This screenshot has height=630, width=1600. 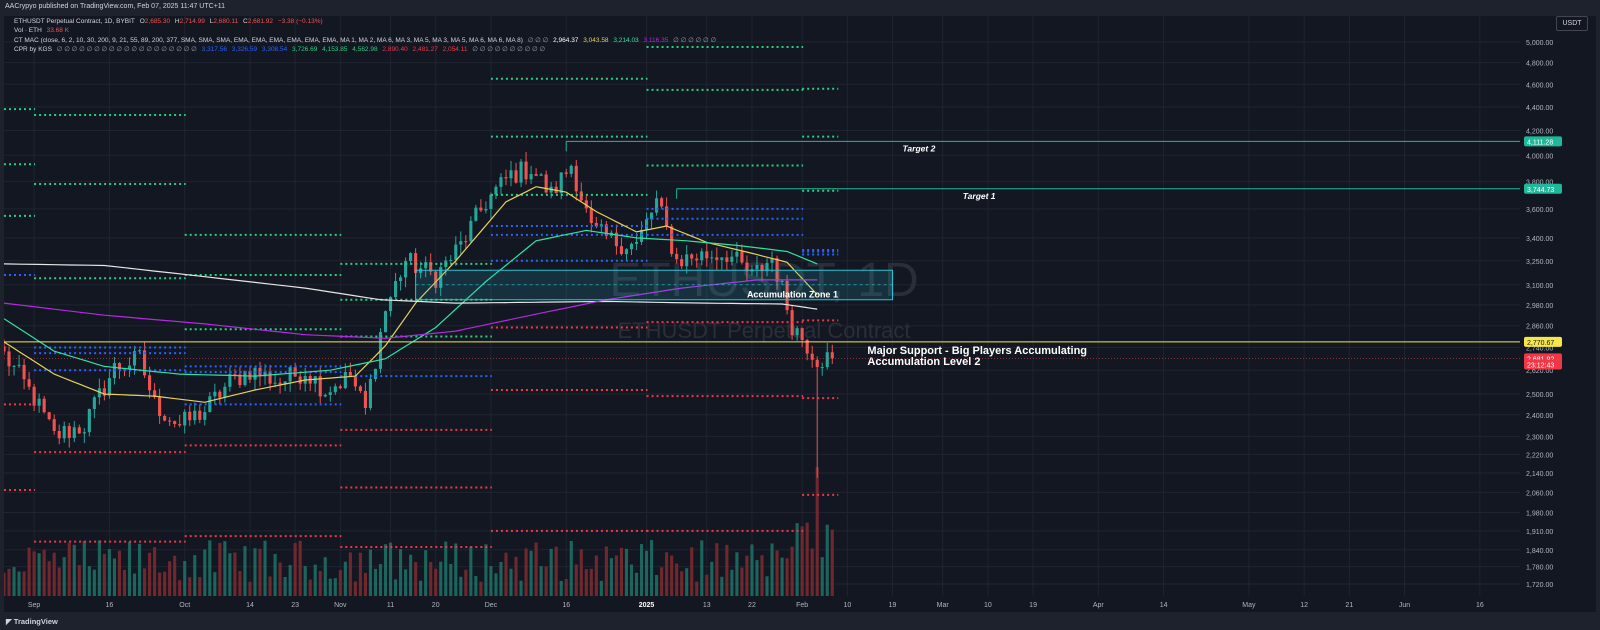 I want to click on time-axis-tick: 19, so click(x=893, y=605).